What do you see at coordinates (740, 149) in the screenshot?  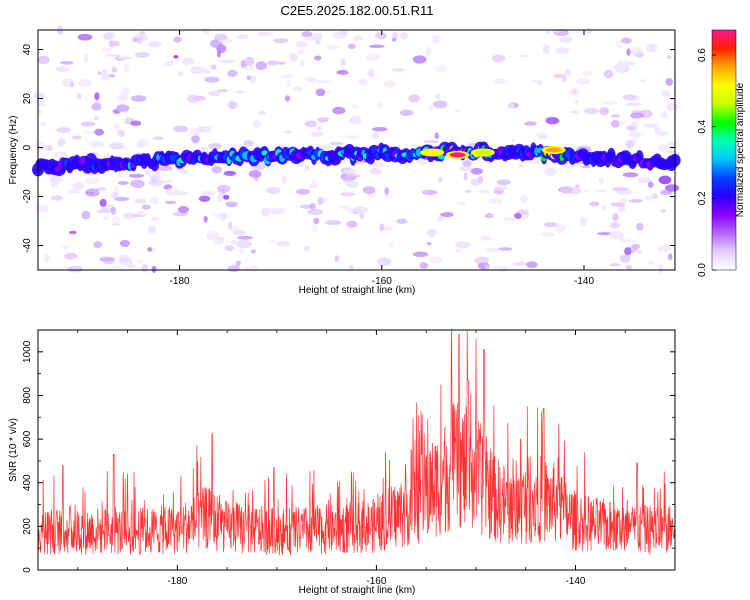 I see `colorbar-label: Normalized spectral amplitude` at bounding box center [740, 149].